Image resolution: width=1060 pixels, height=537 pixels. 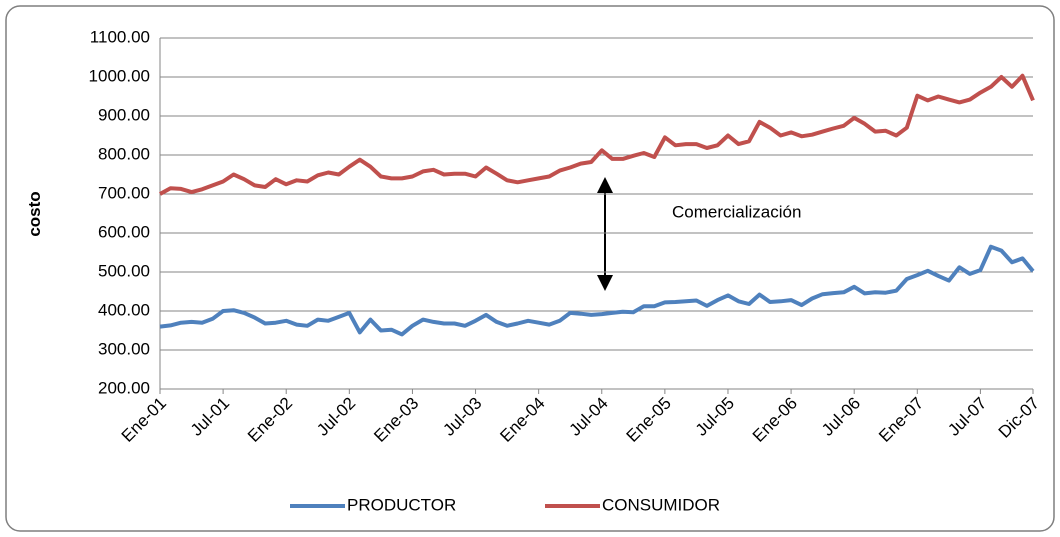 What do you see at coordinates (124, 309) in the screenshot?
I see `y-tick-label: 400.00` at bounding box center [124, 309].